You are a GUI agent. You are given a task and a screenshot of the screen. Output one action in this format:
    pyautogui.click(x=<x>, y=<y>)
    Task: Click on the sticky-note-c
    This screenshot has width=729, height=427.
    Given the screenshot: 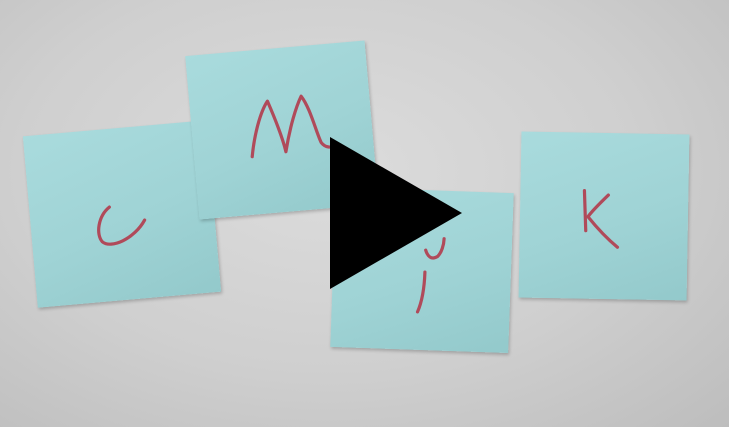 What is the action you would take?
    pyautogui.click(x=122, y=214)
    